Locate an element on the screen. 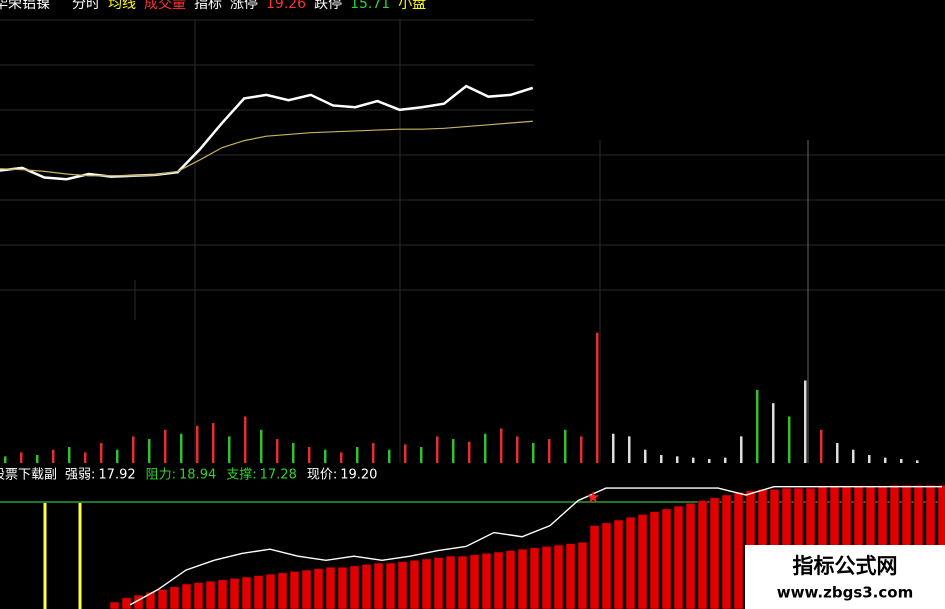  indicator-name: 股票下载副 is located at coordinates (28, 475).